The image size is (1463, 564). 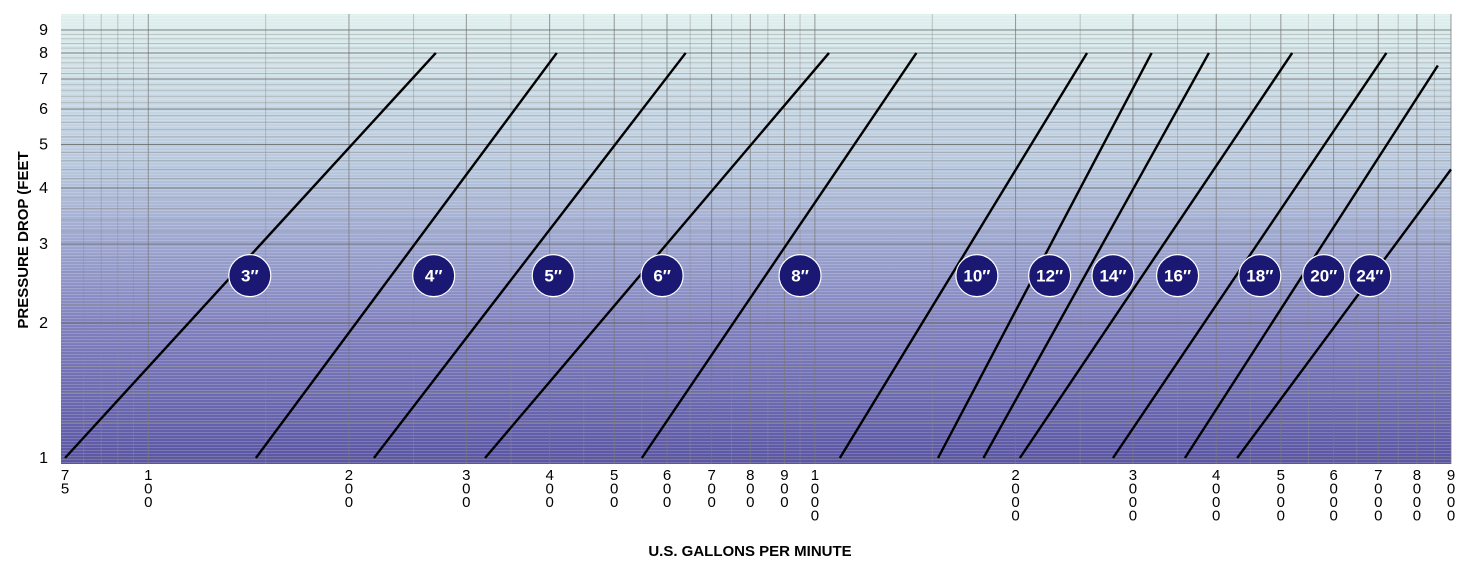 What do you see at coordinates (43, 109) in the screenshot?
I see `y-tick-label: 6` at bounding box center [43, 109].